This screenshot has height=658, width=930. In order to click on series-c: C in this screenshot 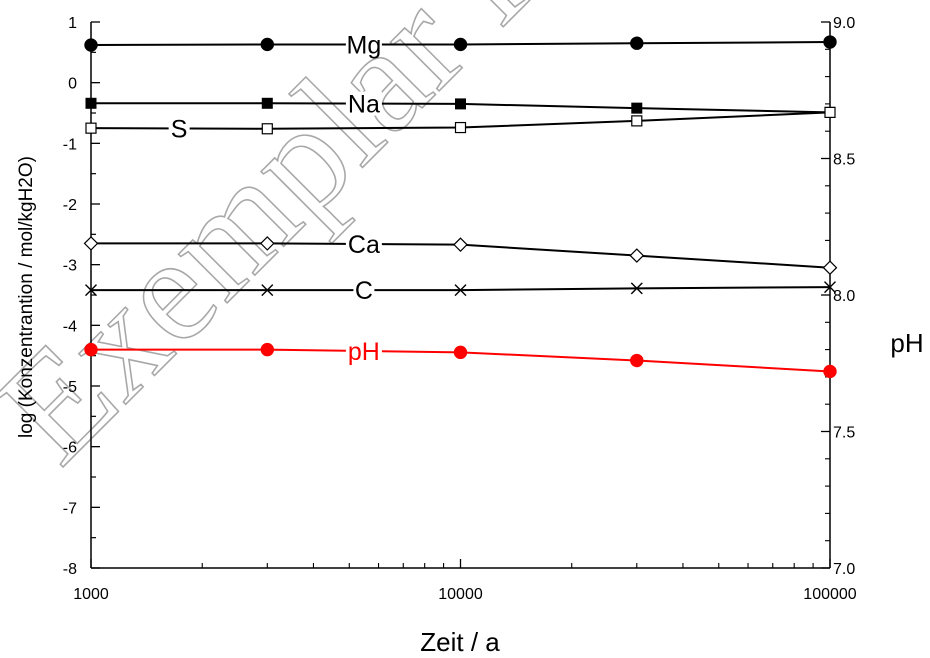, I will do `click(460, 291)`.